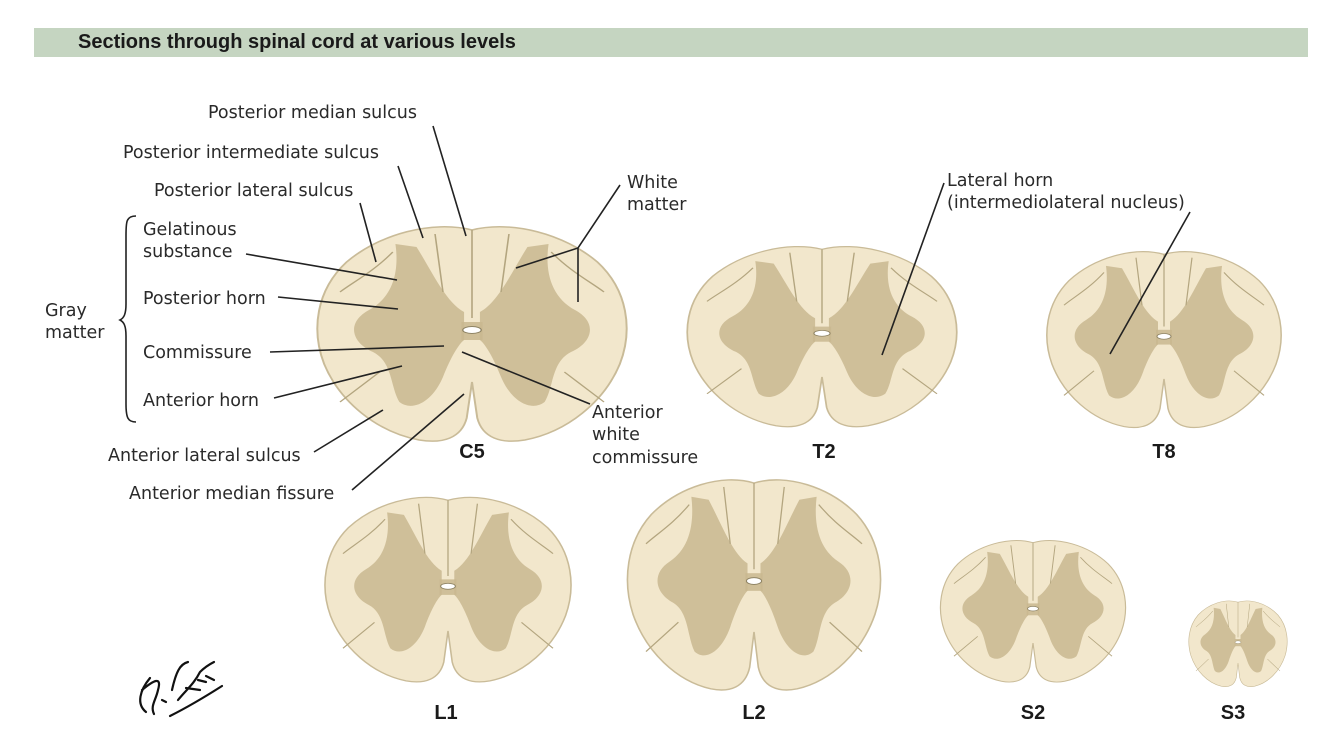  Describe the element at coordinates (1238, 643) in the screenshot. I see `section-s3` at that location.